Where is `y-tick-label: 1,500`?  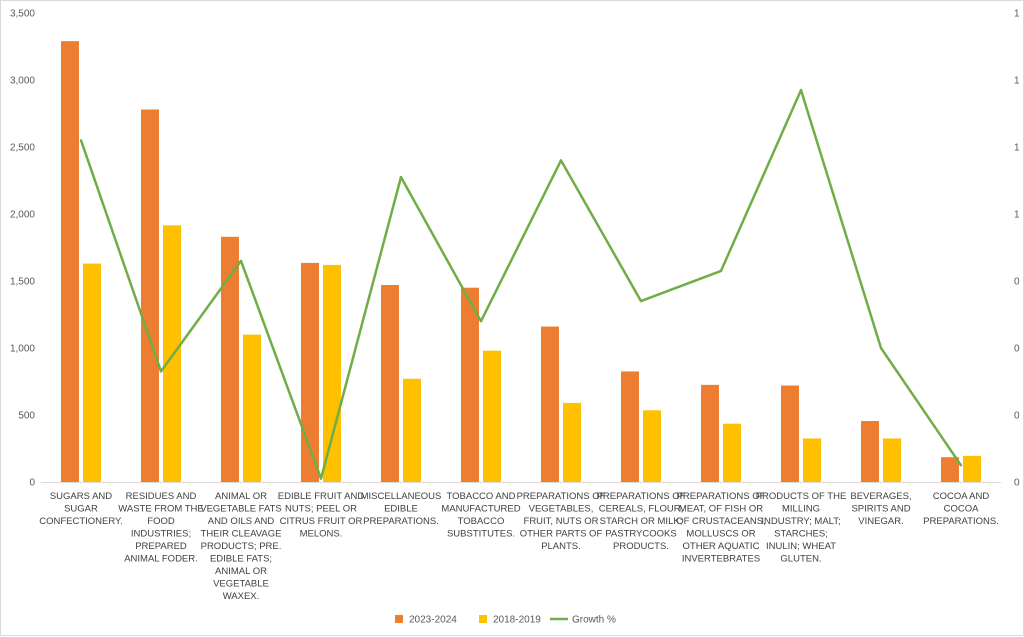 y-tick-label: 1,500 is located at coordinates (22, 282).